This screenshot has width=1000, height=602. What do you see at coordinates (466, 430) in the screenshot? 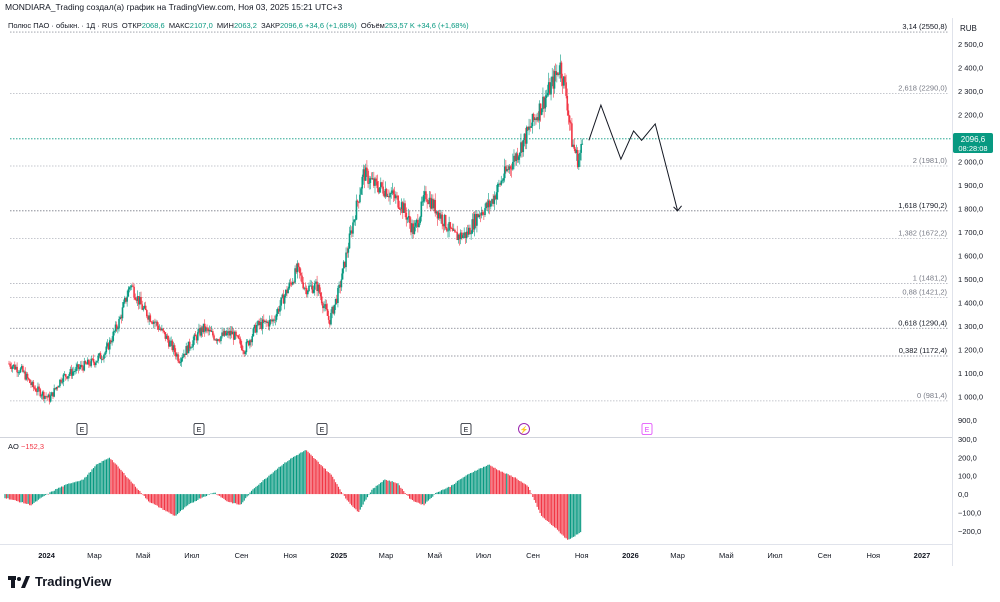
I see `earnings-event-label: E` at bounding box center [466, 430].